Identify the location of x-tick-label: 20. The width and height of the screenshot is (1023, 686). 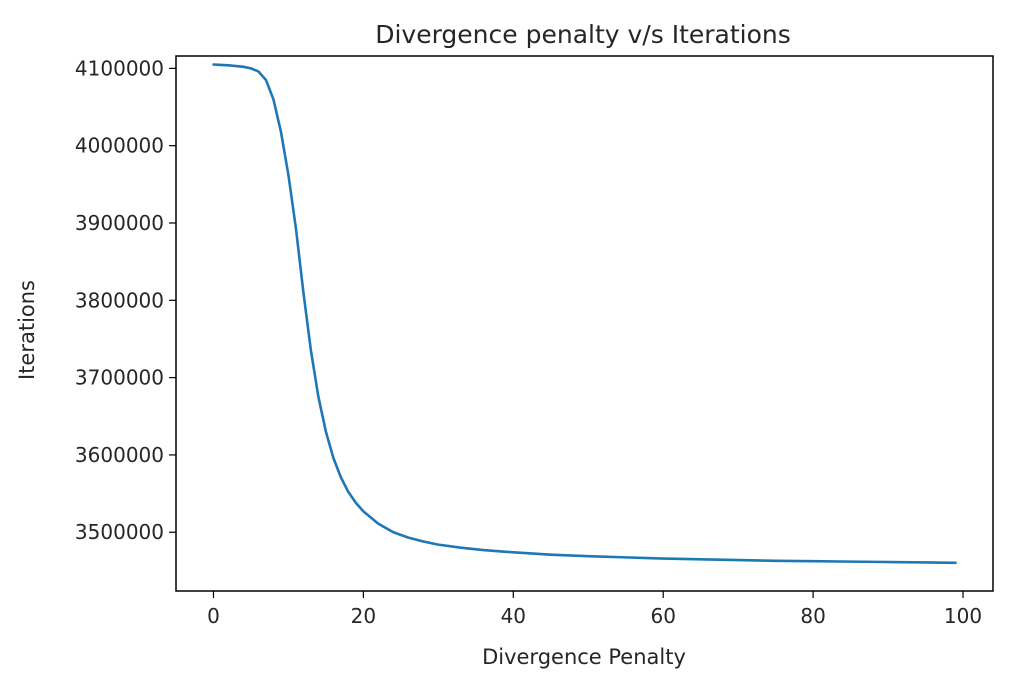
(363, 616).